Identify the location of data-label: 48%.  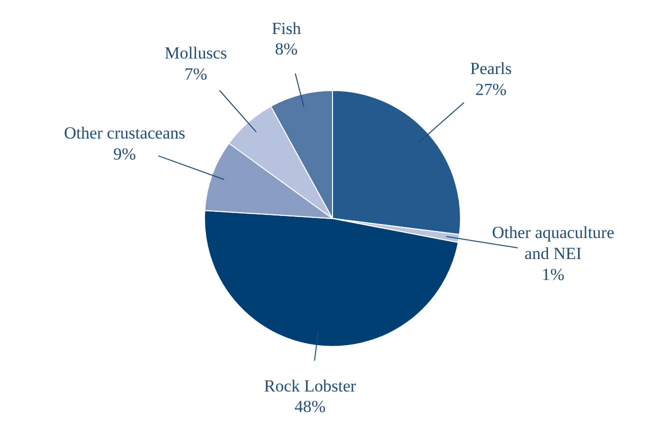
(310, 406).